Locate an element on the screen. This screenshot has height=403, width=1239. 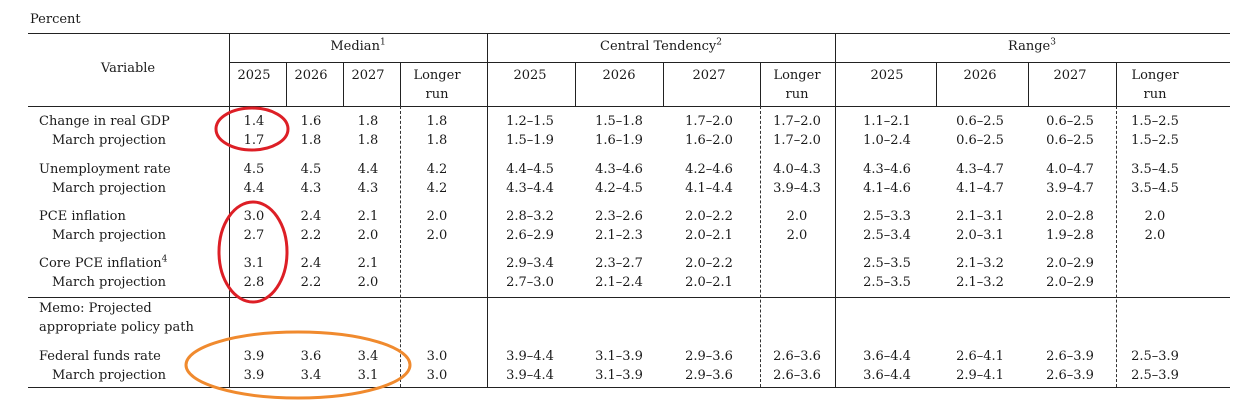
table-cell: 4.2–4.6 is located at coordinates (709, 169).